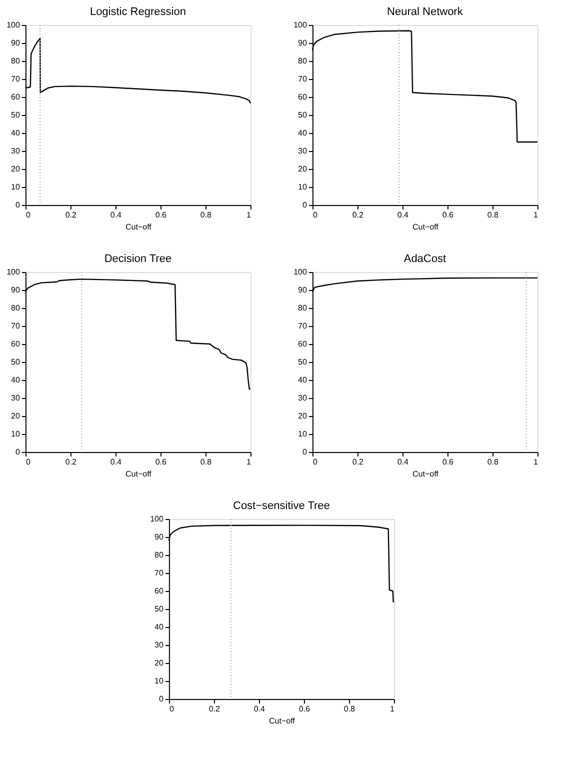 Image resolution: width=581 pixels, height=763 pixels. What do you see at coordinates (281, 506) in the screenshot?
I see `chart-title: Cost−sensitive Tree` at bounding box center [281, 506].